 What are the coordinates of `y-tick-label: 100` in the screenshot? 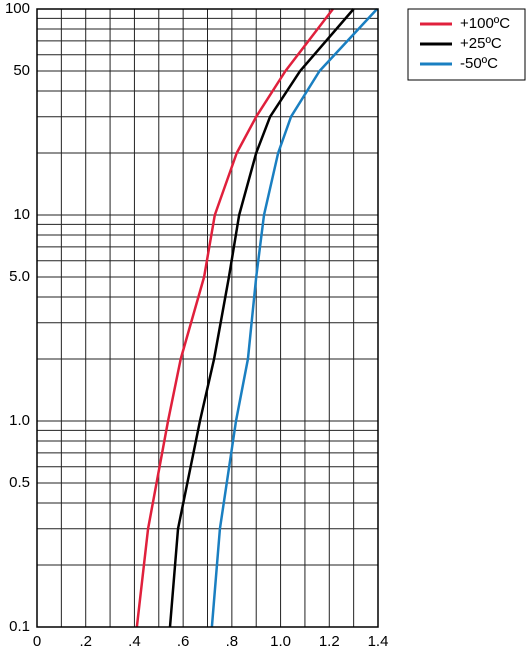 It's located at (17, 8).